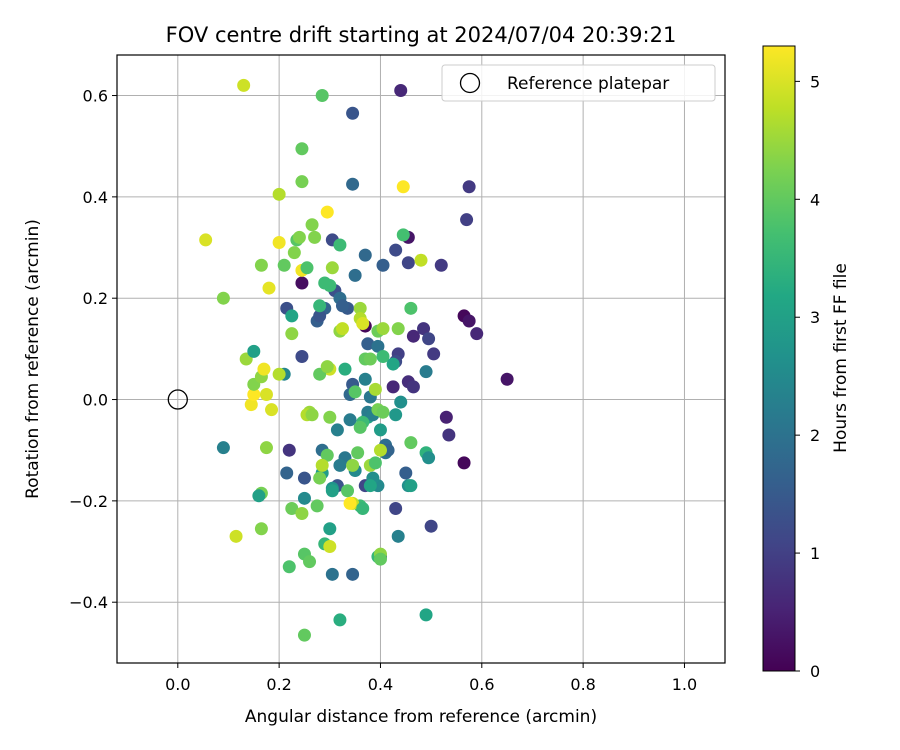 The width and height of the screenshot is (900, 750). Describe the element at coordinates (815, 317) in the screenshot. I see `colorbar-tick-label: 3` at that location.